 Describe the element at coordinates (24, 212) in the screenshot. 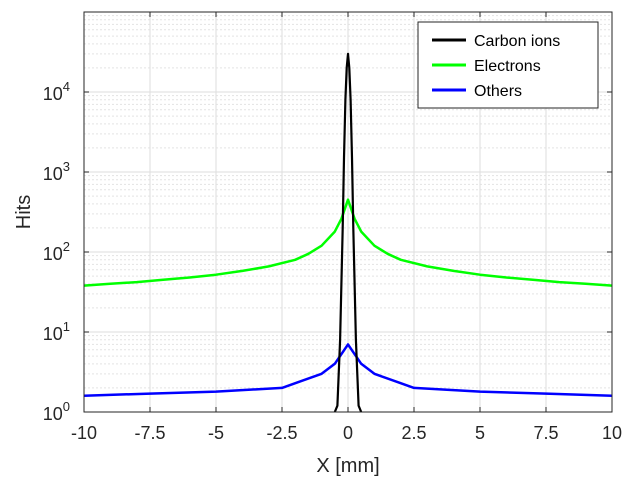

I see `y-axis-title: Hits` at that location.